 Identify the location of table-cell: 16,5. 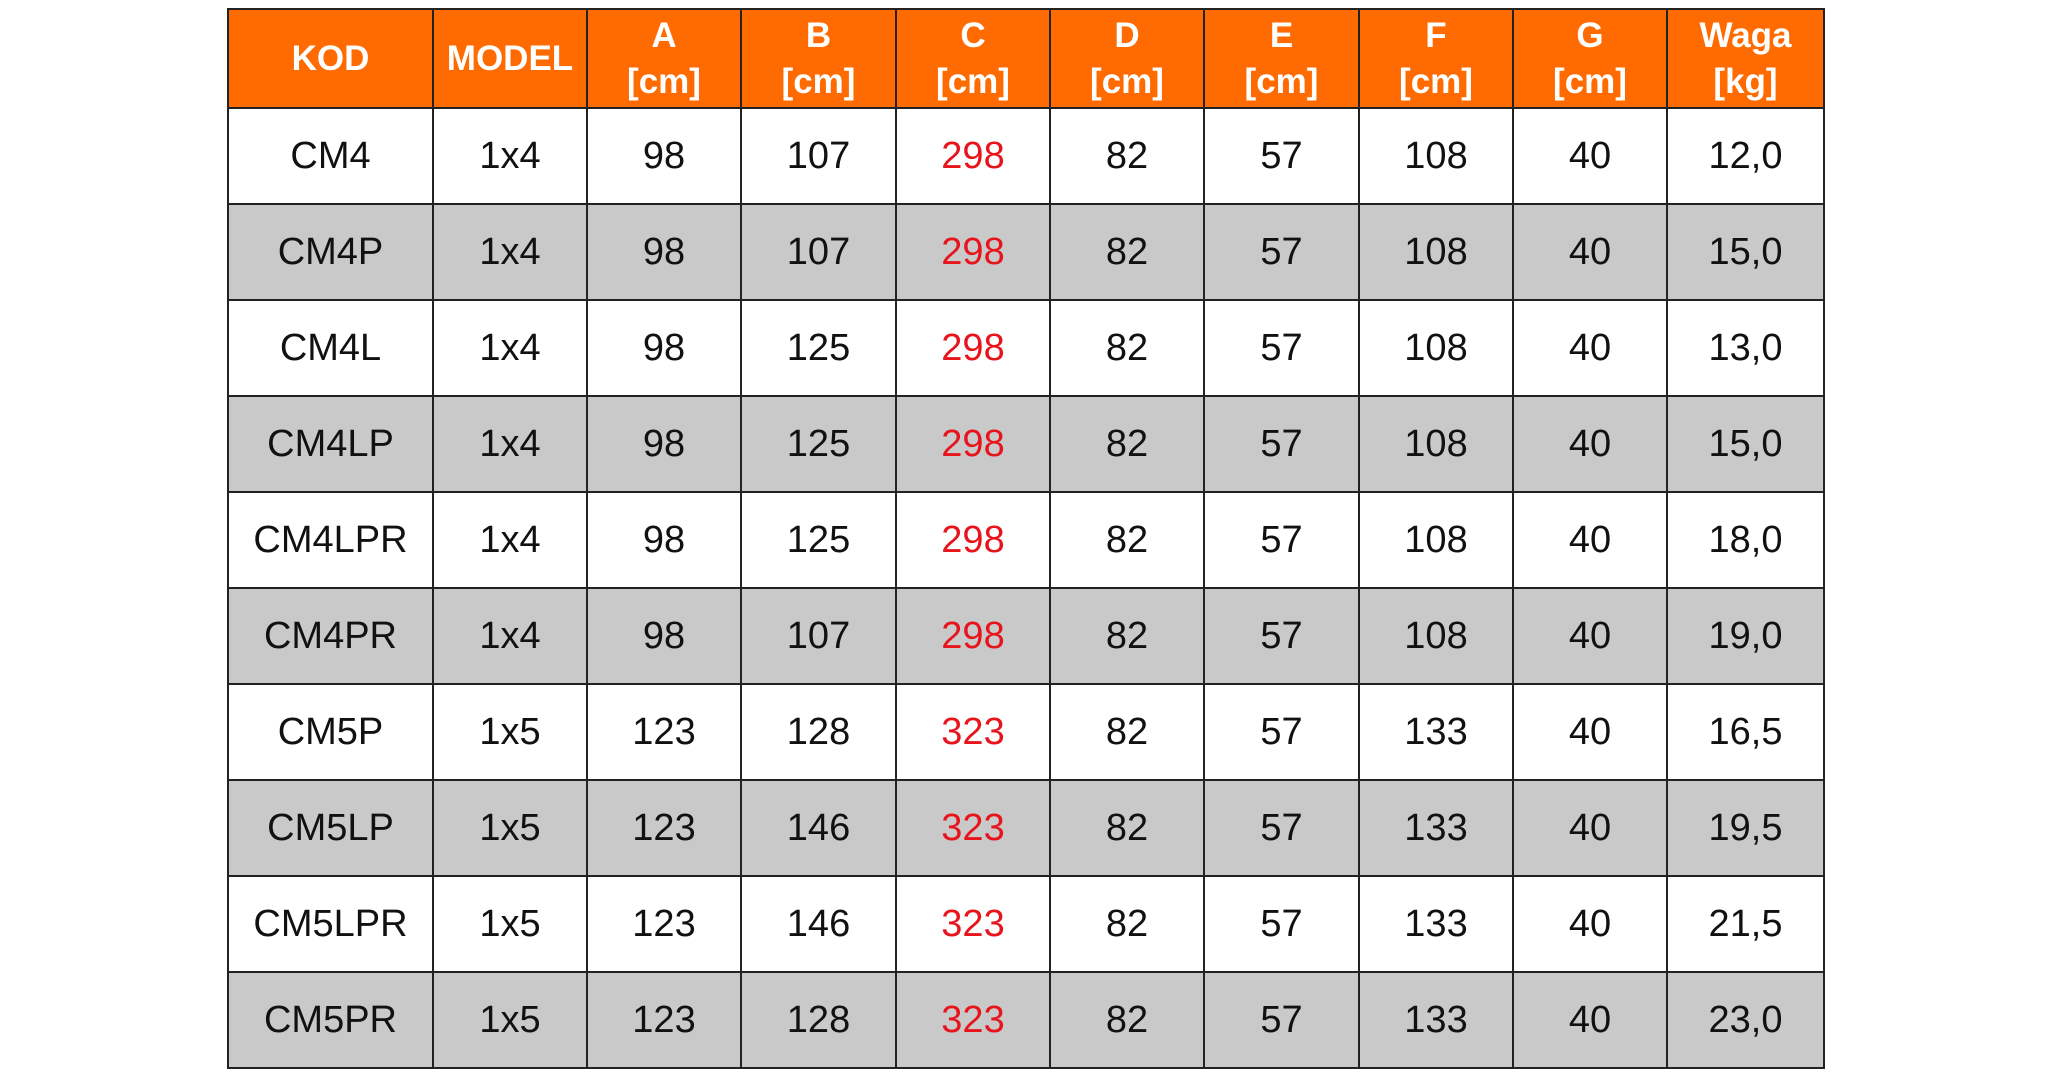
(1745, 732).